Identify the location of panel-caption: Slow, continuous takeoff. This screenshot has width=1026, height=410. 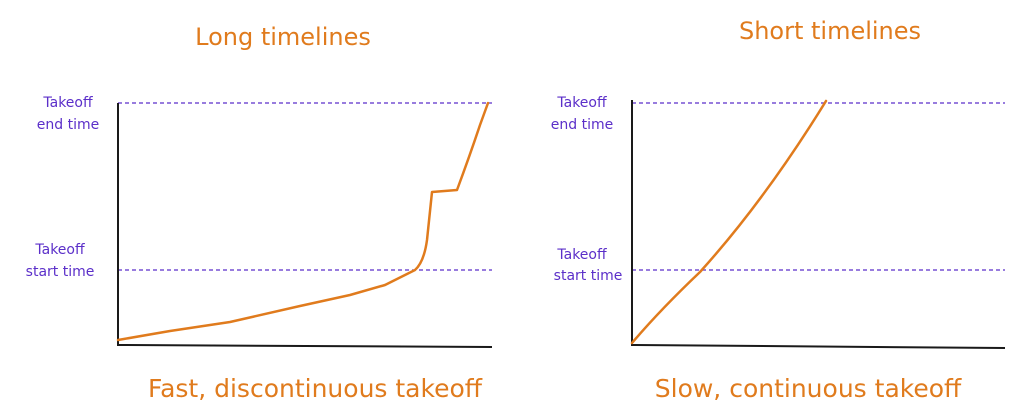
(808, 388).